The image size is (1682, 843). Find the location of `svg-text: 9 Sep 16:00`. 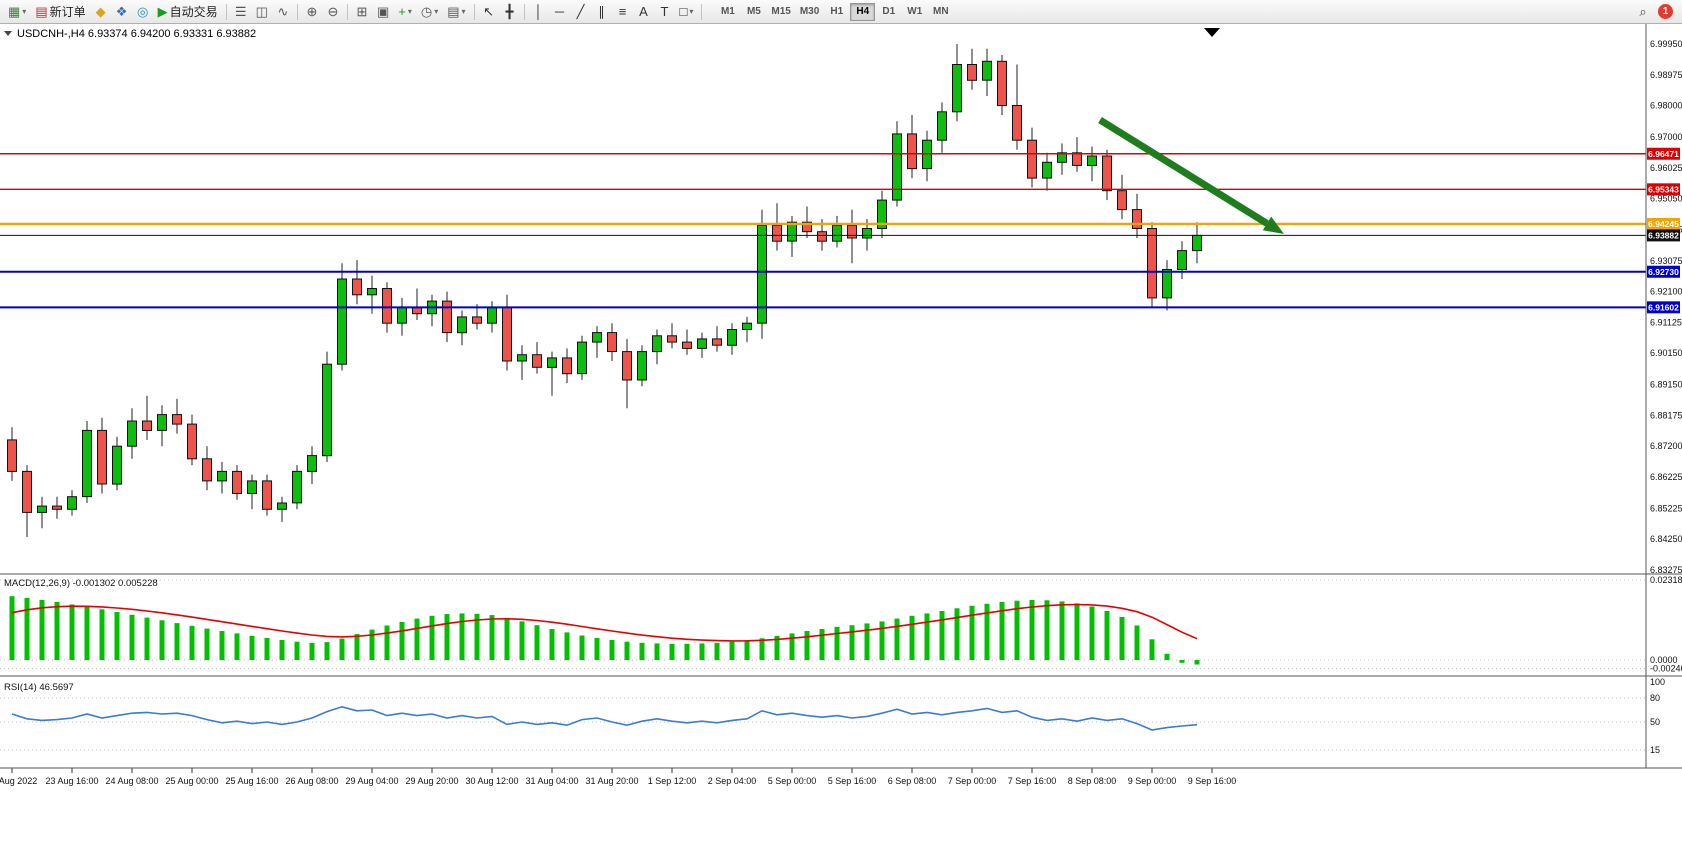

svg-text: 9 Sep 16:00 is located at coordinates (1212, 781).